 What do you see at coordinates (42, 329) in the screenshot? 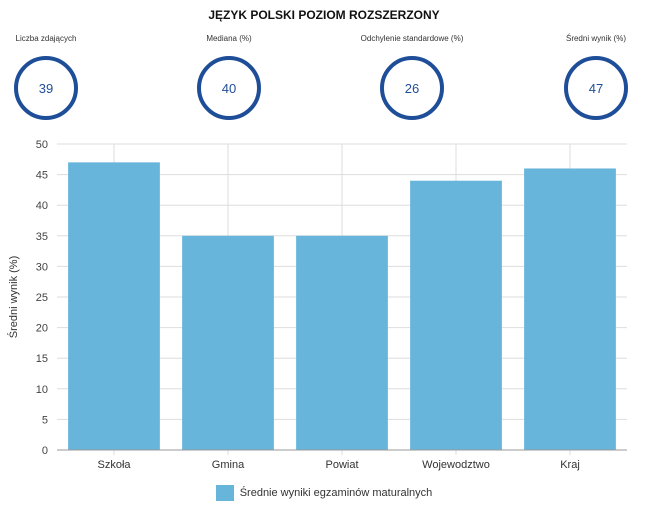
I see `y-tick-label: 20` at bounding box center [42, 329].